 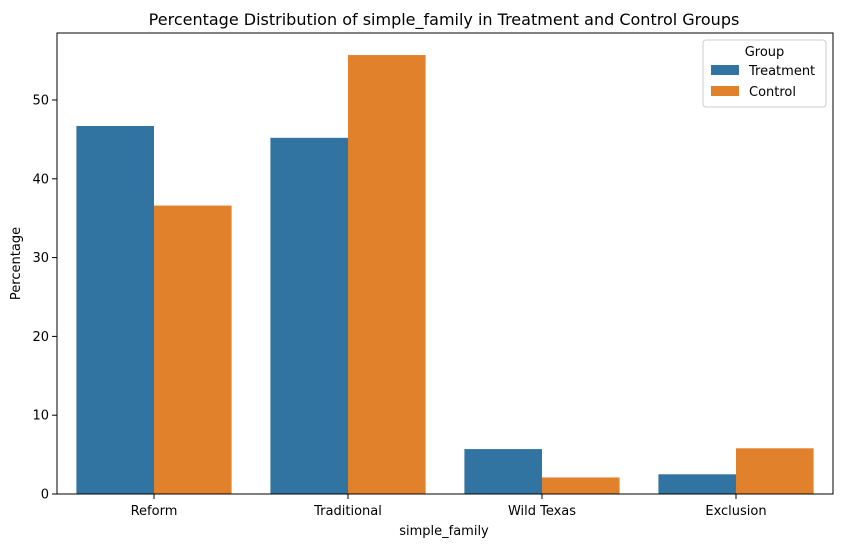 I want to click on x-axis-ticks: Reform Traditional Wild Texas Exclusion, so click(x=449, y=506).